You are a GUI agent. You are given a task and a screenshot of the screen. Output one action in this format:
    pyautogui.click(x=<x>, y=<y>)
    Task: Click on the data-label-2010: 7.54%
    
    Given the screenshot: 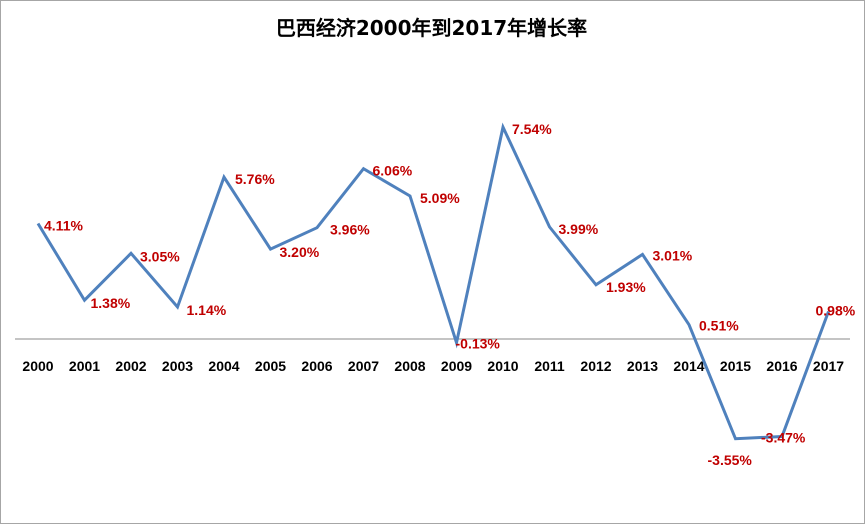 What is the action you would take?
    pyautogui.click(x=532, y=129)
    